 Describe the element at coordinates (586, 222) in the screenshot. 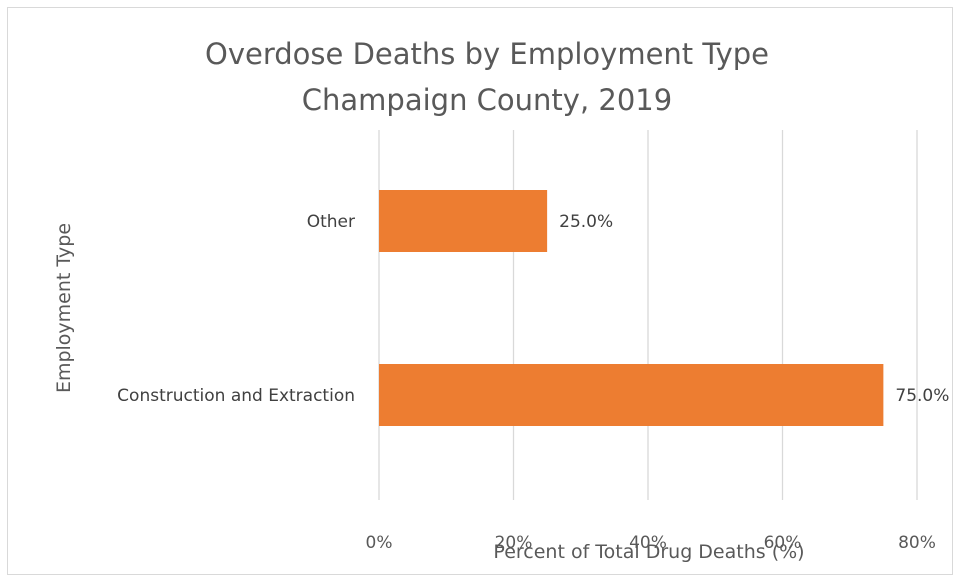

I see `data-label-0: 25.0%` at that location.